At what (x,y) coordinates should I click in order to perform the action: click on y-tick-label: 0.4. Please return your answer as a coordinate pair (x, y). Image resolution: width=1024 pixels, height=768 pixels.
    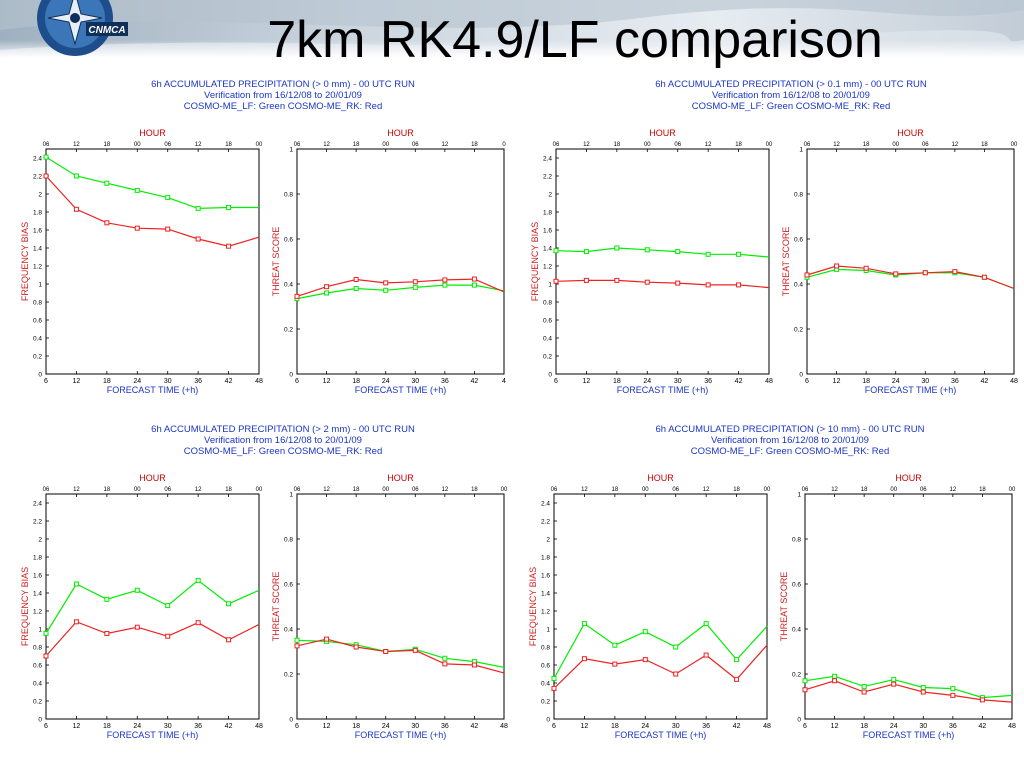
    Looking at the image, I should click on (798, 285).